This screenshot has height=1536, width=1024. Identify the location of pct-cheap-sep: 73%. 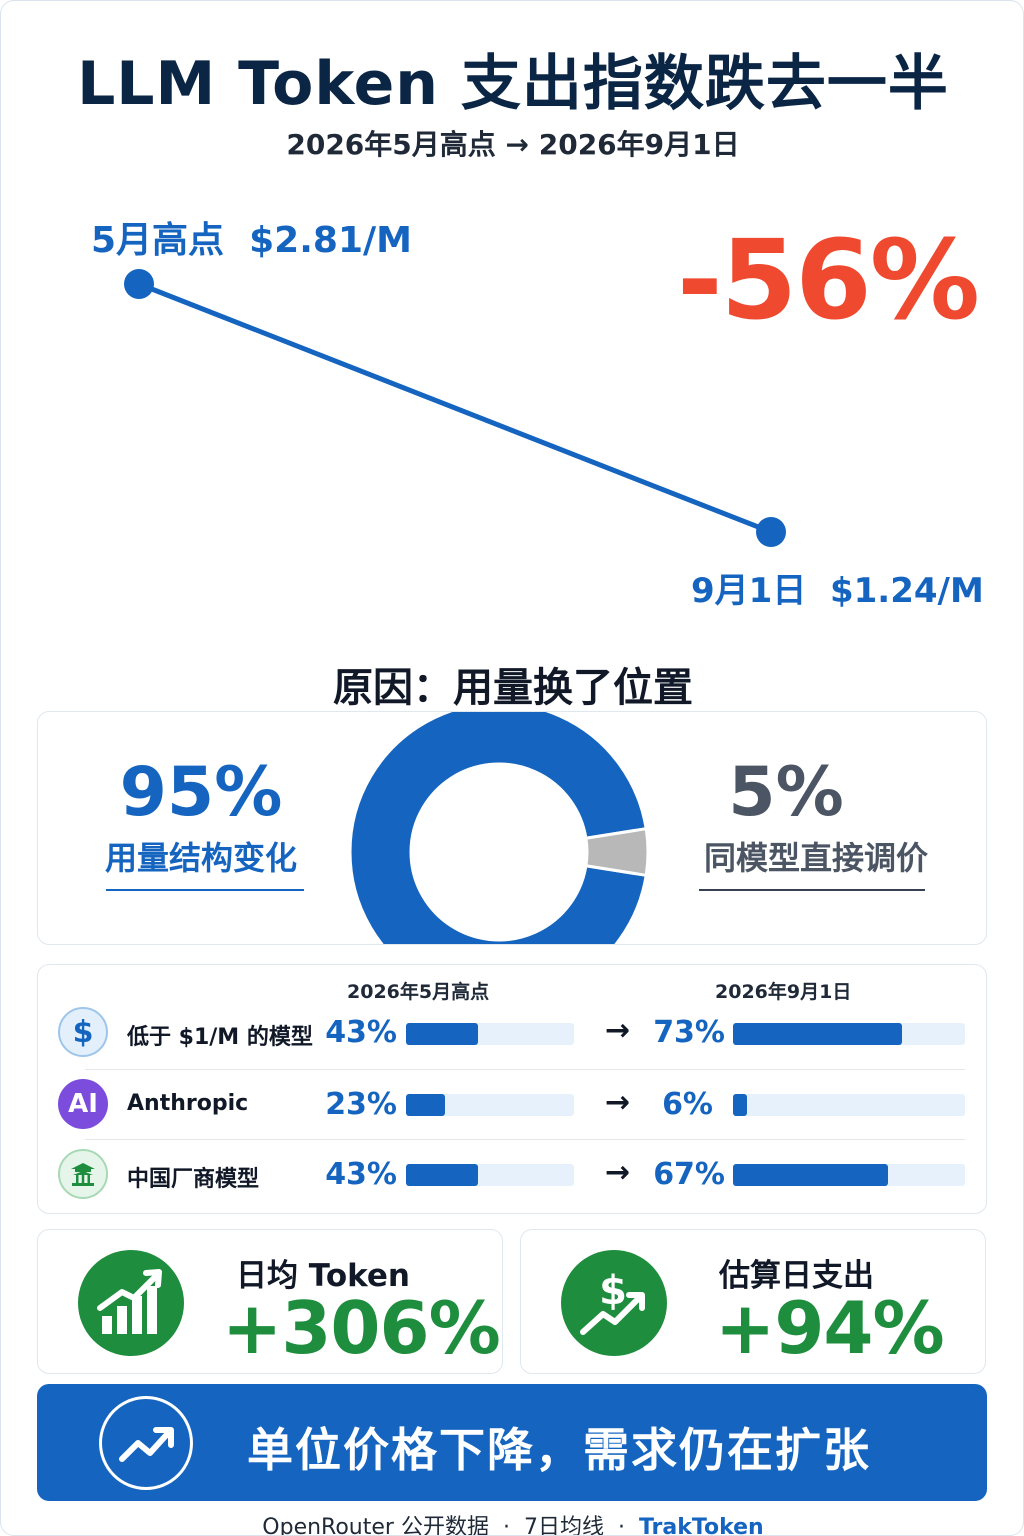
(689, 1032).